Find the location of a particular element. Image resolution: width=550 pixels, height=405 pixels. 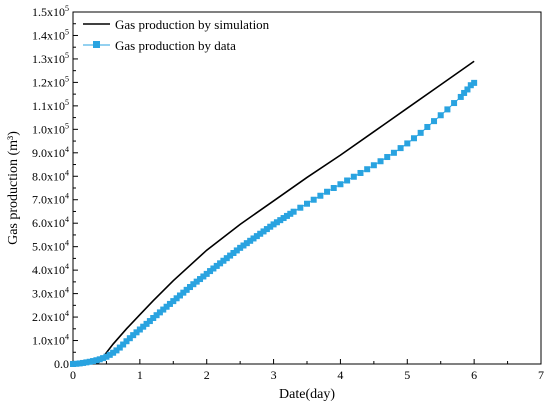

y-tick-label: 1.5x10⁵ is located at coordinates (50, 11).